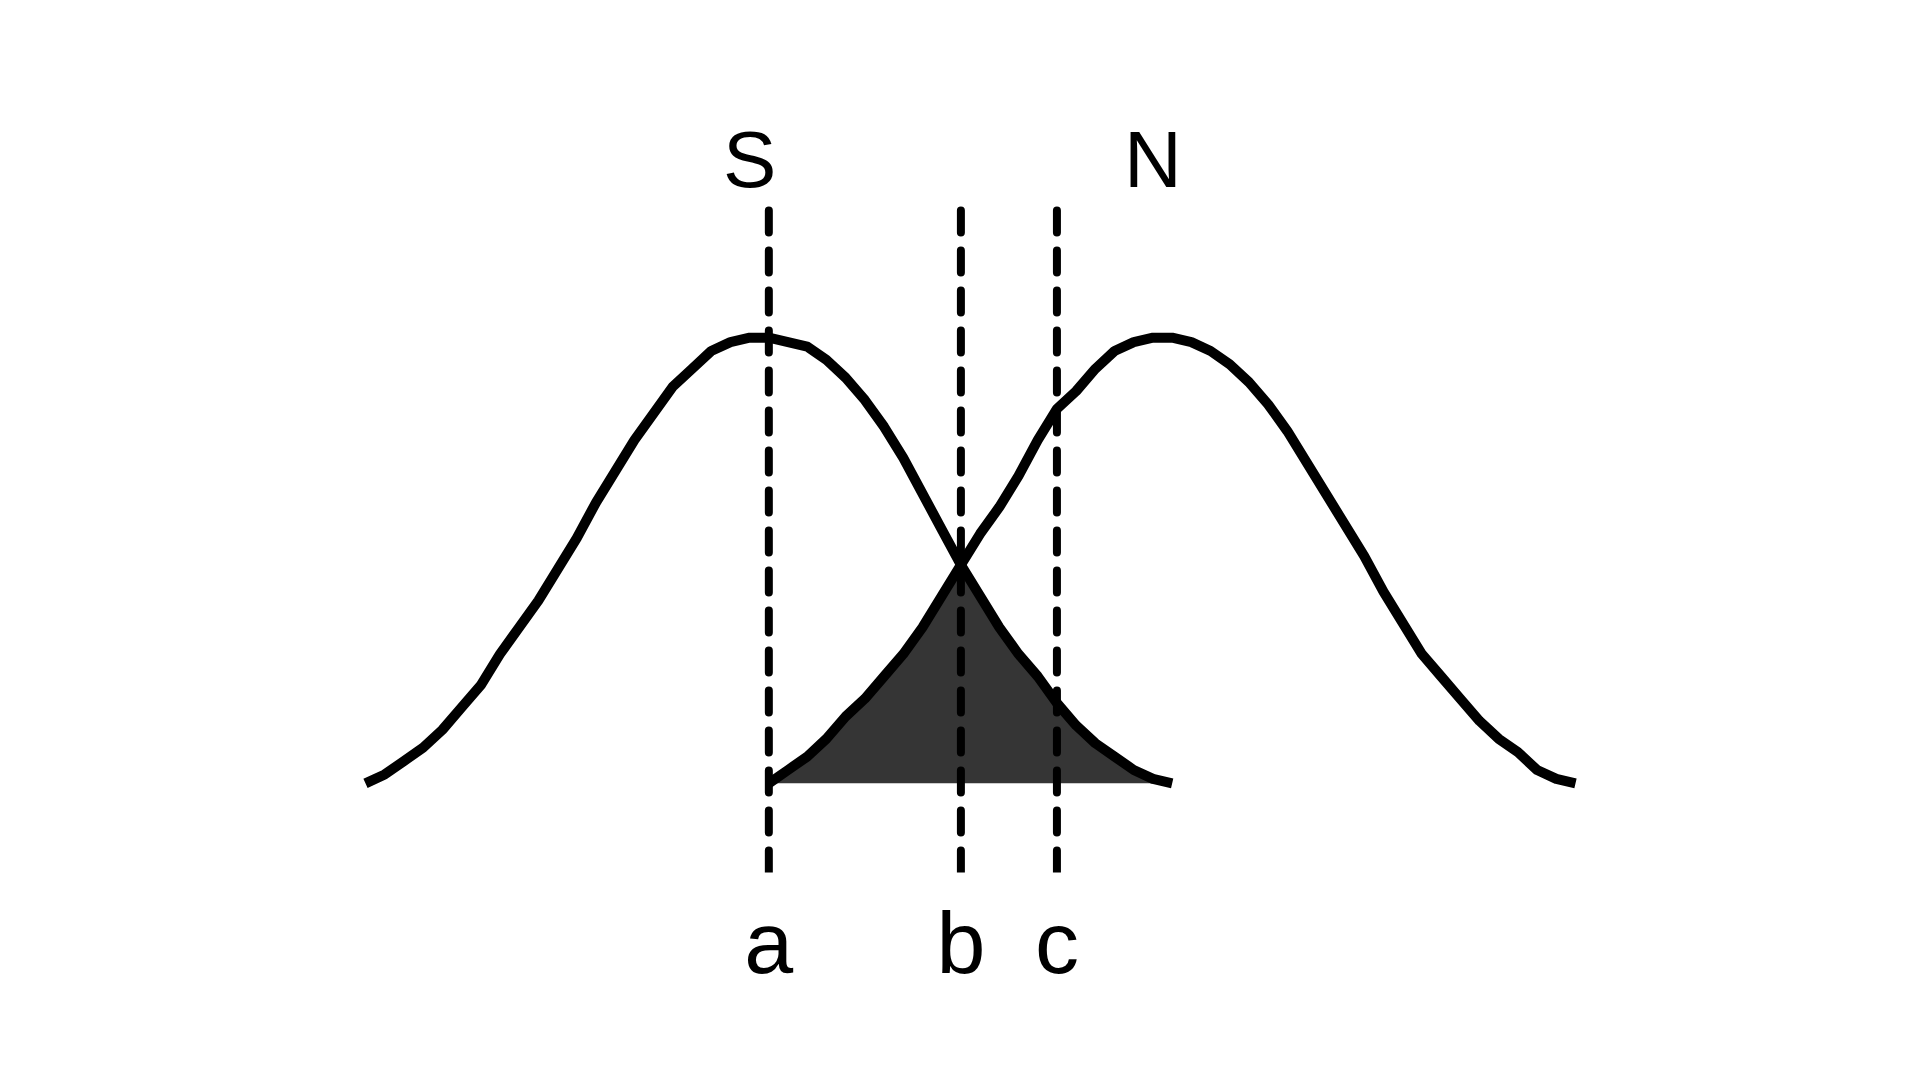 The height and width of the screenshot is (1080, 1920). Describe the element at coordinates (1153, 160) in the screenshot. I see `series-label: N` at that location.